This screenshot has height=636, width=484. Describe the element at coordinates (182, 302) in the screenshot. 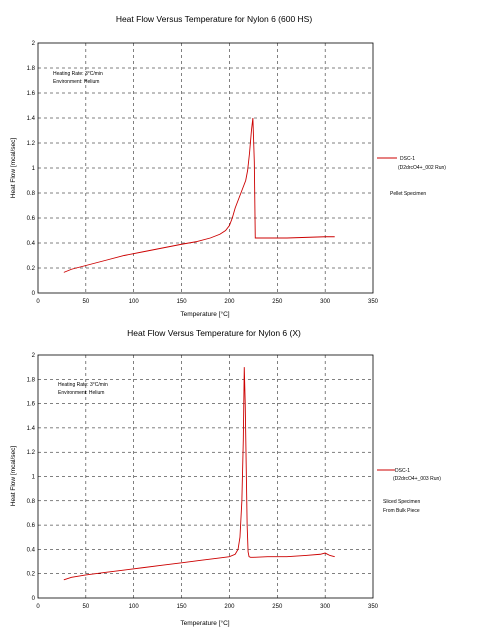

I see `chart-1-x-tick-label: 150` at that location.